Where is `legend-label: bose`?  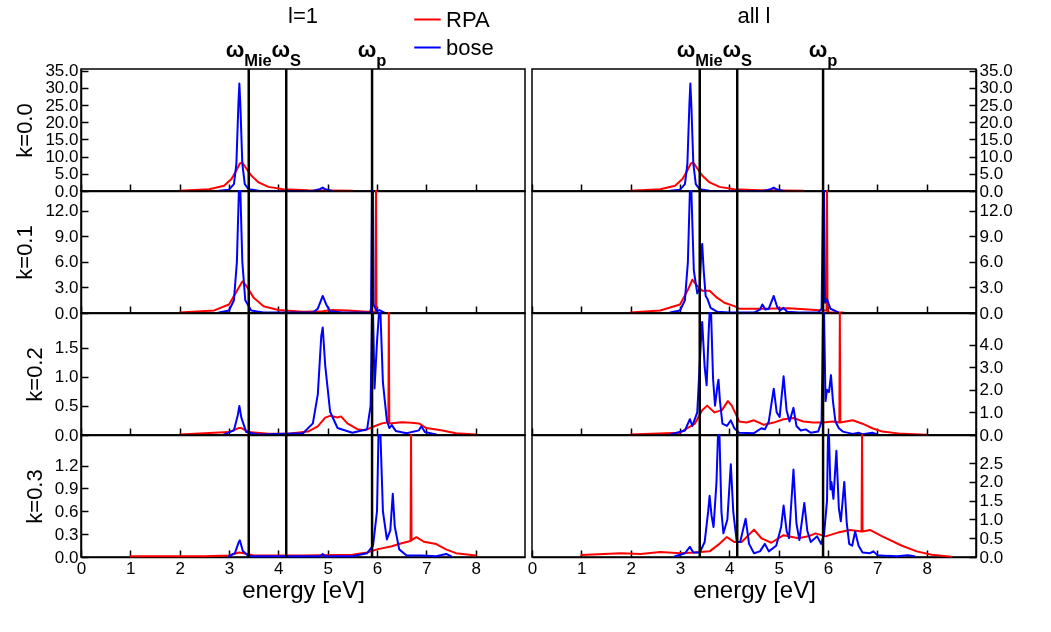
legend-label: bose is located at coordinates (470, 47).